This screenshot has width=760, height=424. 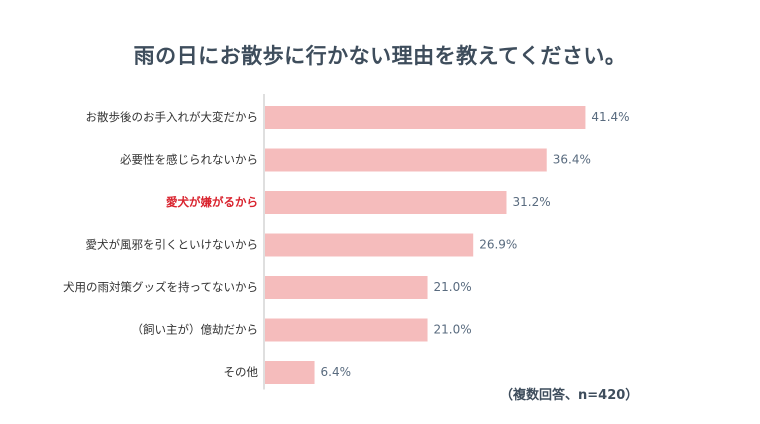 I want to click on category-label-4: 犬用の雨対策グッズを持ってないから, so click(x=160, y=287).